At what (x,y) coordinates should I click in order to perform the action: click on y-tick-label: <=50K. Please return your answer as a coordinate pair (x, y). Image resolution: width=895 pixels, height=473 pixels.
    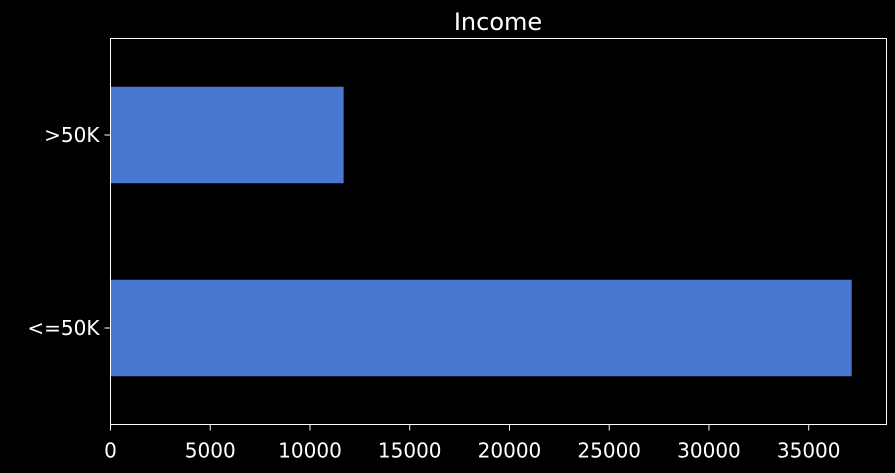
    Looking at the image, I should click on (63, 328).